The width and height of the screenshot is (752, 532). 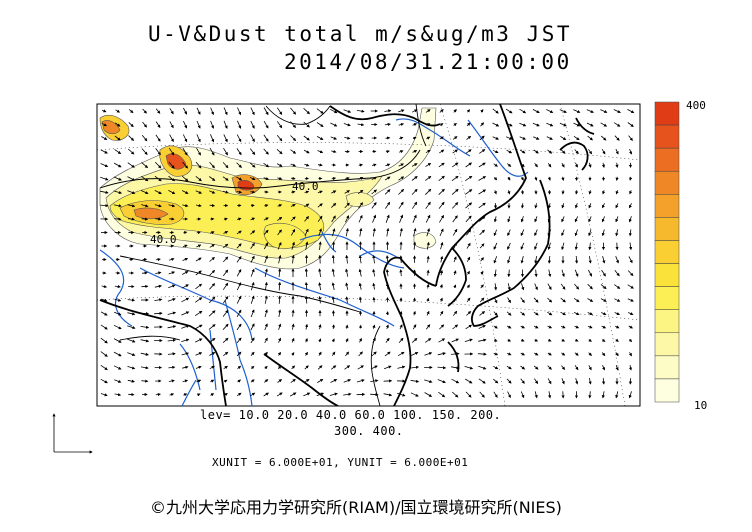 I want to click on chart-title: U-V&Dust total m/s&ug/m3 JST, so click(x=360, y=34).